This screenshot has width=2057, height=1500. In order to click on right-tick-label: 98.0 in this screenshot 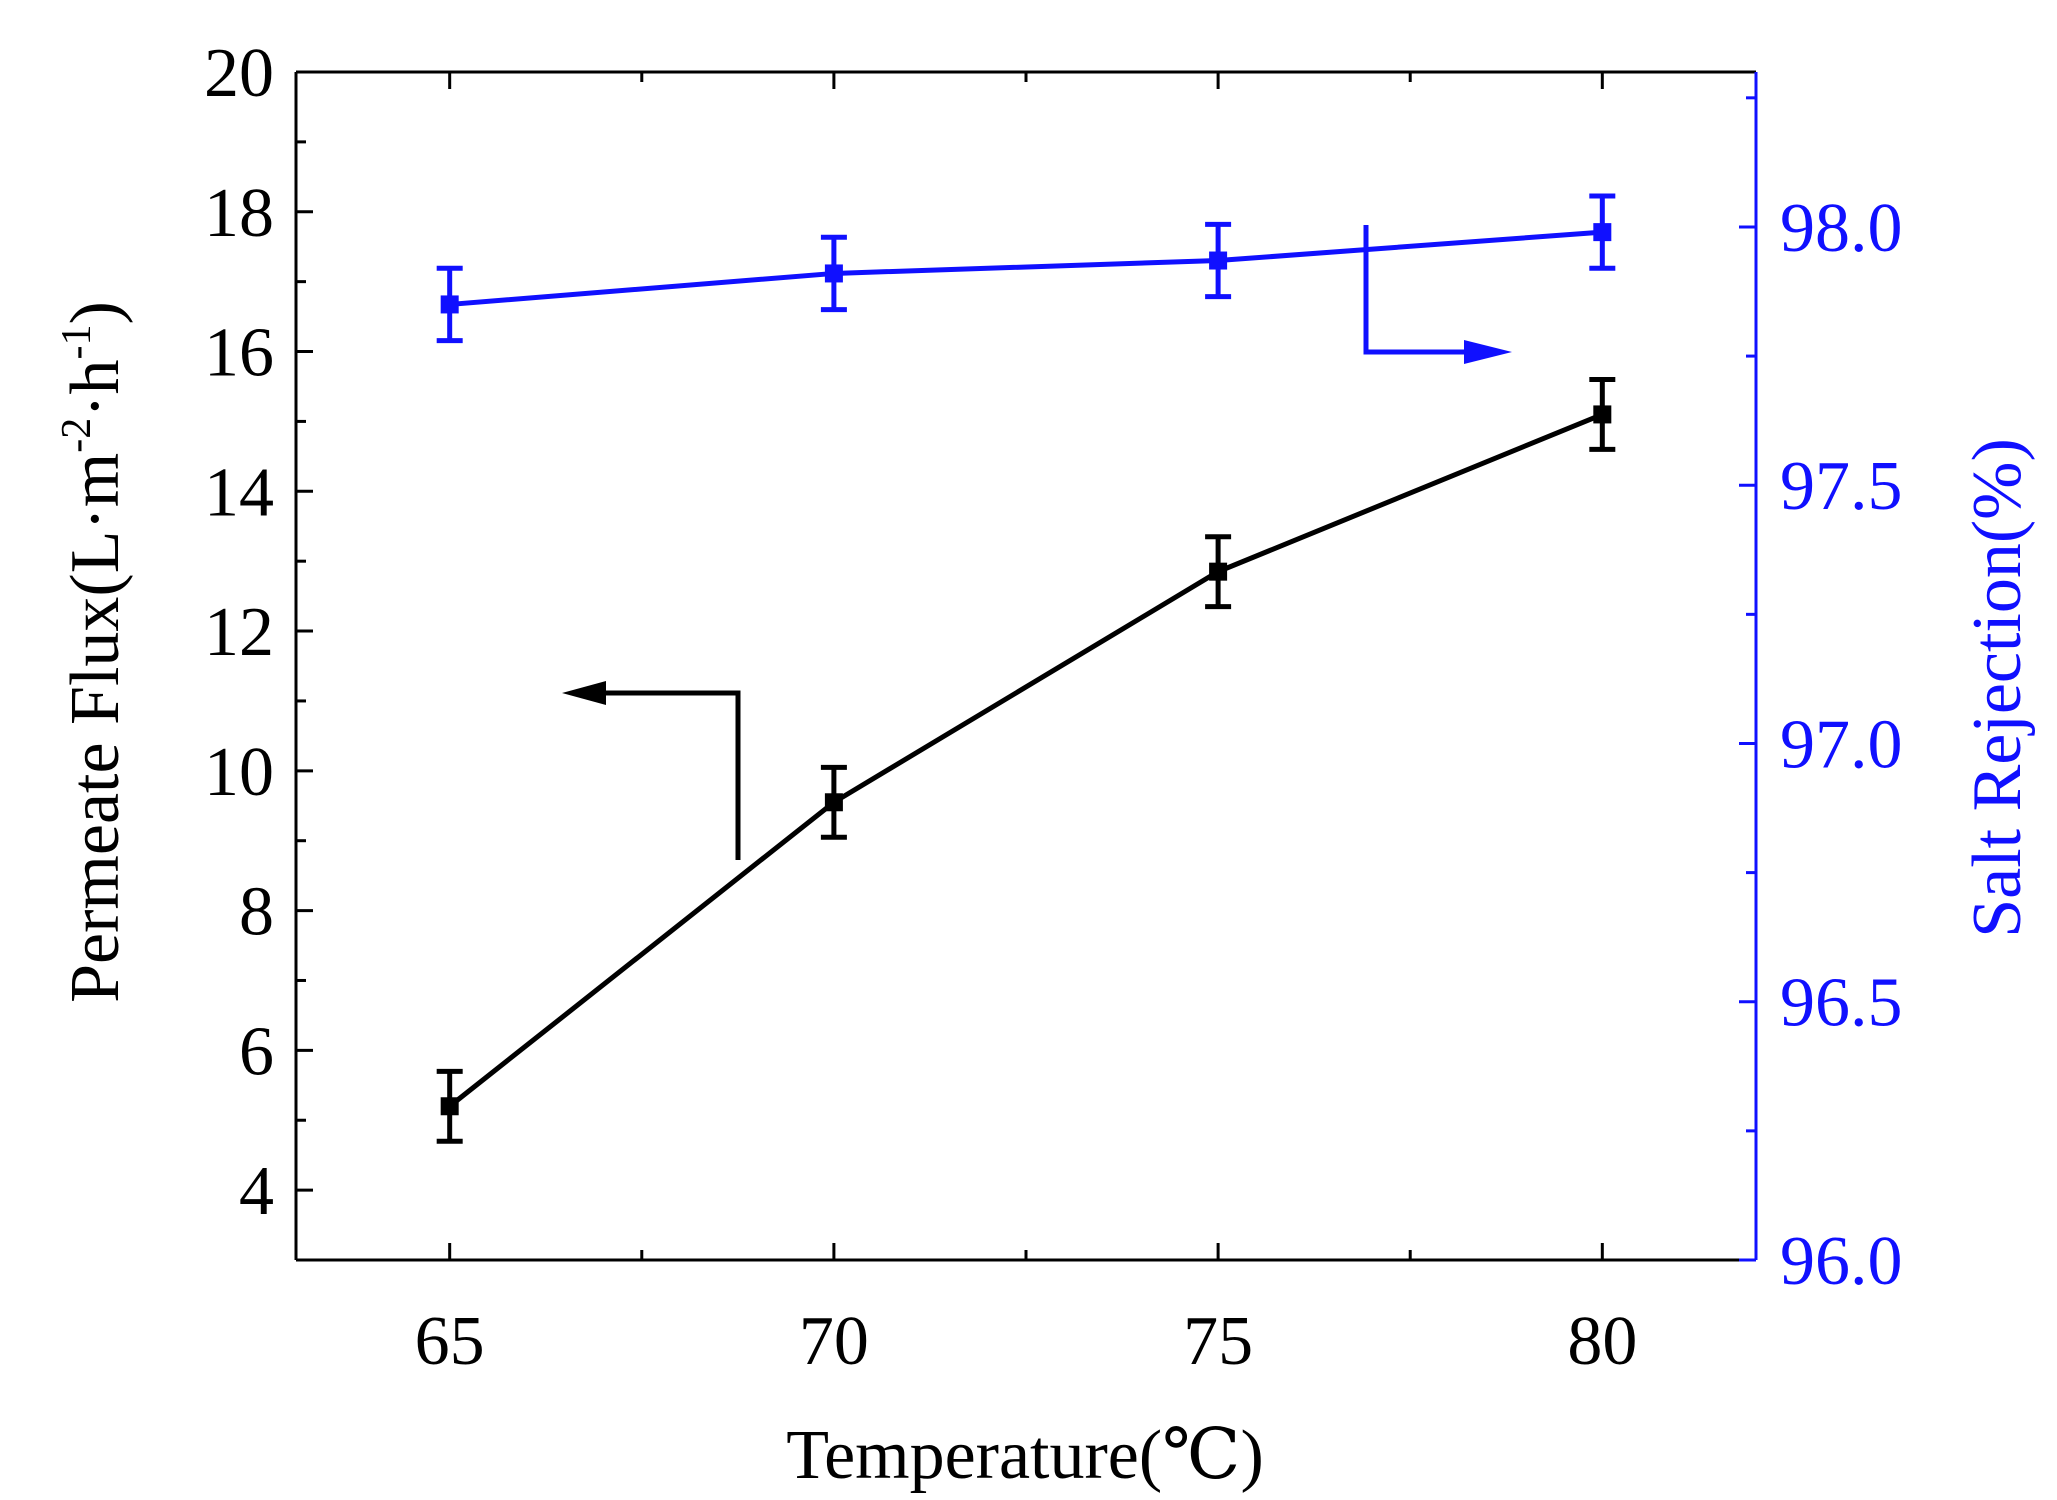, I will do `click(1841, 228)`.